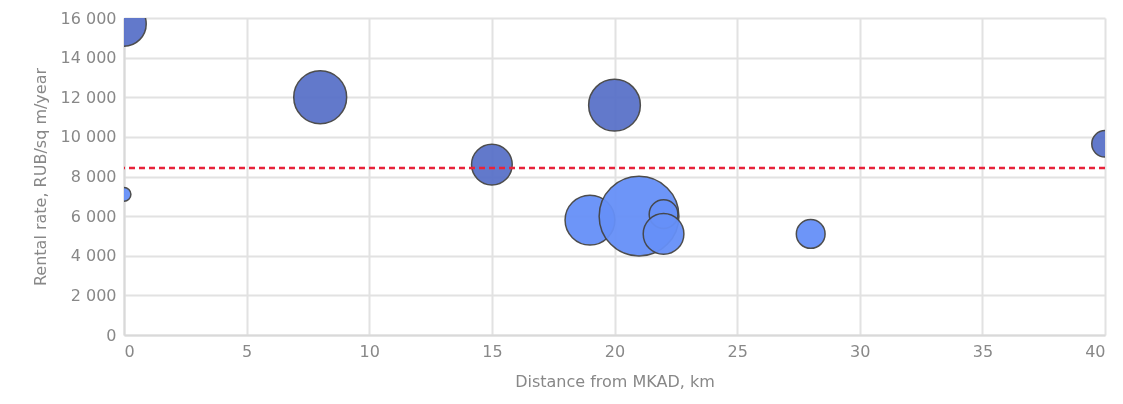 Image resolution: width=1123 pixels, height=404 pixels. What do you see at coordinates (369, 351) in the screenshot?
I see `x-tick-label: 10` at bounding box center [369, 351].